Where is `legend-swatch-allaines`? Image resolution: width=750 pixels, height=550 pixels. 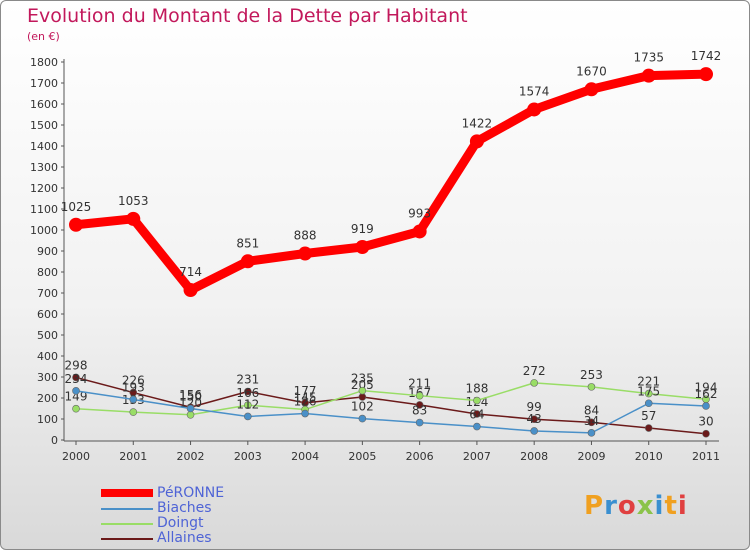
legend-swatch-allaines is located at coordinates (127, 539).